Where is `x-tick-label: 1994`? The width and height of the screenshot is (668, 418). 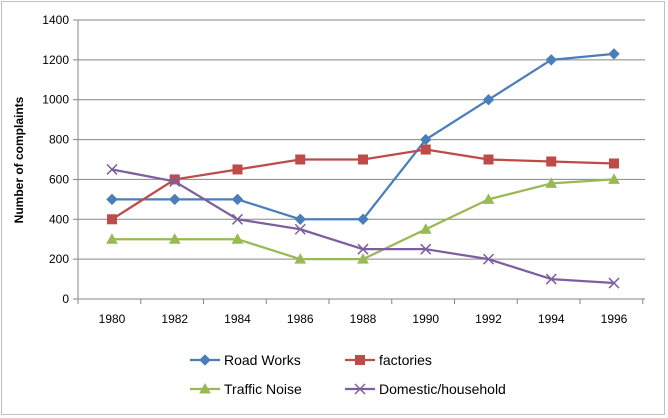
x-tick-label: 1994 is located at coordinates (551, 319).